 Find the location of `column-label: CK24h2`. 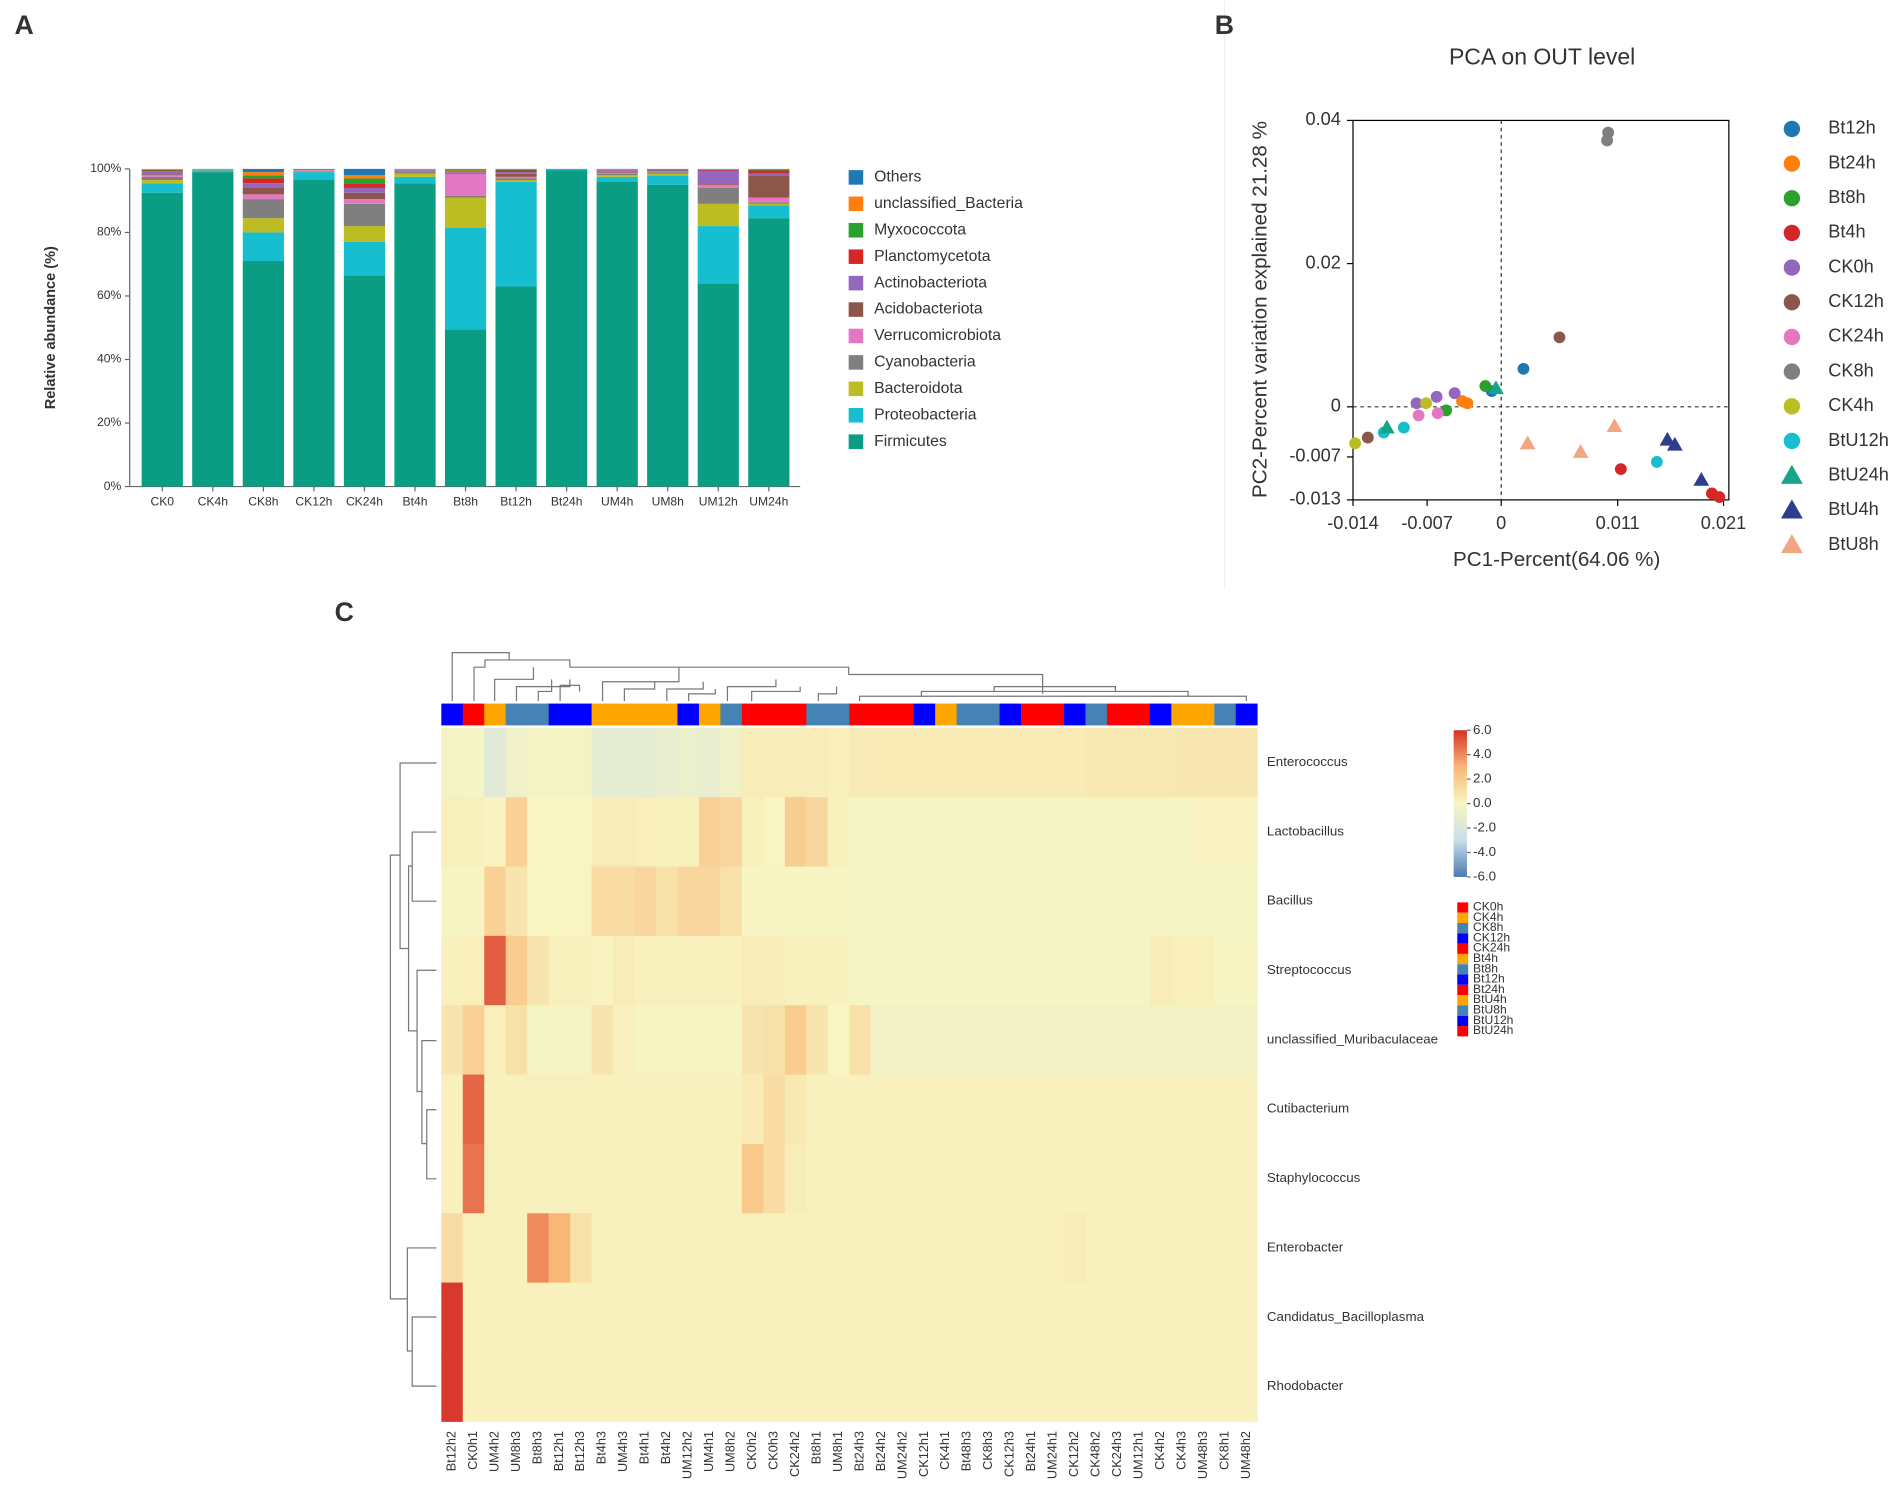

column-label: CK24h2 is located at coordinates (794, 1454).